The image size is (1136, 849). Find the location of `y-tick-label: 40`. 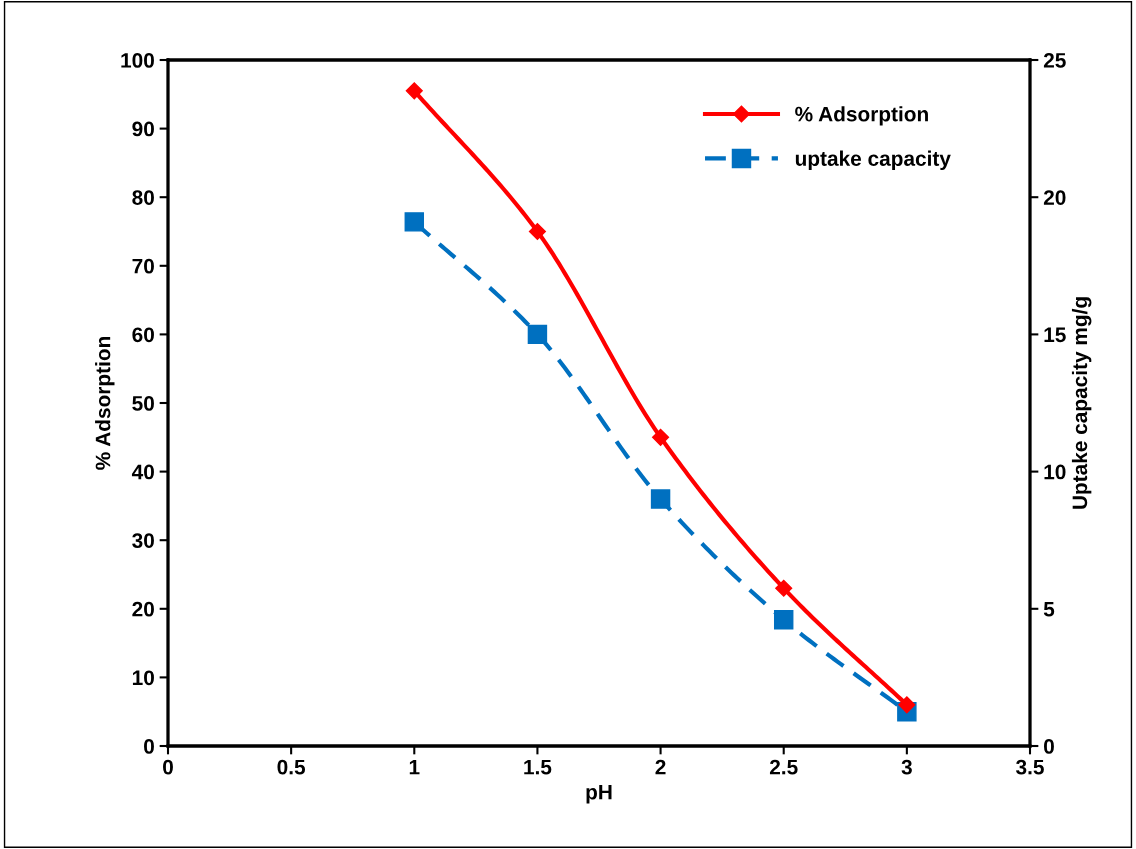

y-tick-label: 40 is located at coordinates (142, 472).